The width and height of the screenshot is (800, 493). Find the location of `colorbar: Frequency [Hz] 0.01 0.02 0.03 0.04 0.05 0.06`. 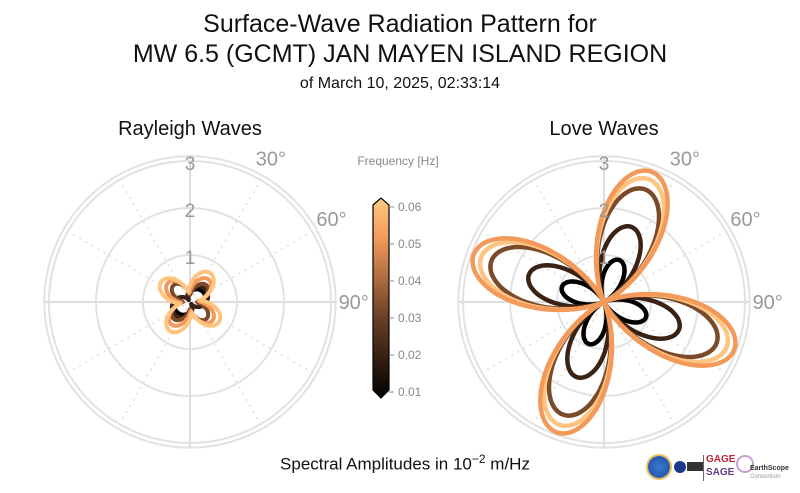

colorbar: Frequency [Hz] 0.01 0.02 0.03 0.04 0.05 0.06 is located at coordinates (397, 276).